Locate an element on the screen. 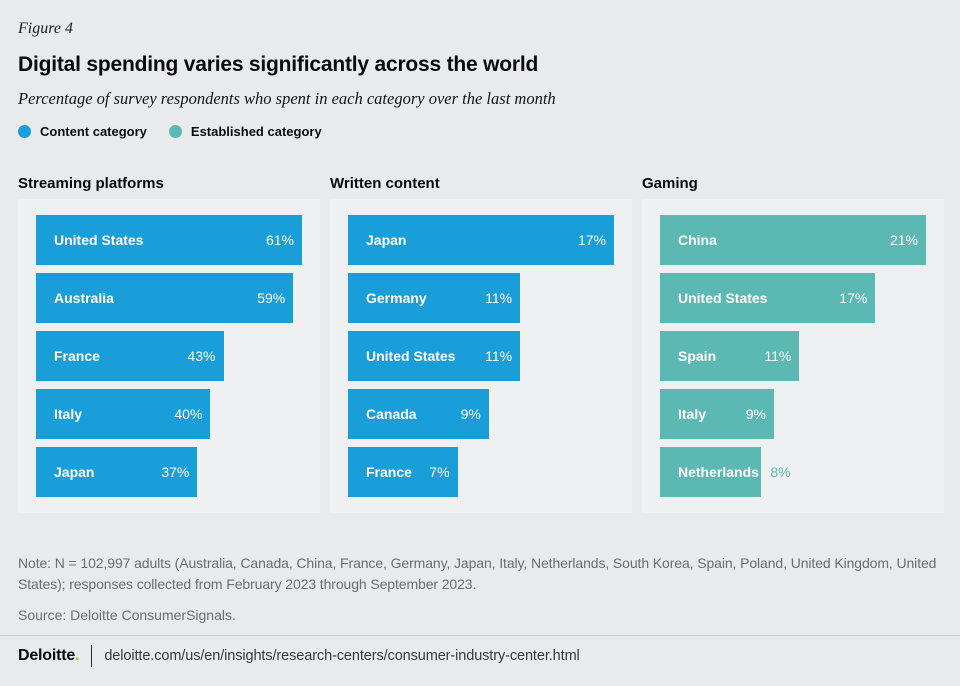 The height and width of the screenshot is (686, 960). bar-row-japan: Japan 37% is located at coordinates (169, 472).